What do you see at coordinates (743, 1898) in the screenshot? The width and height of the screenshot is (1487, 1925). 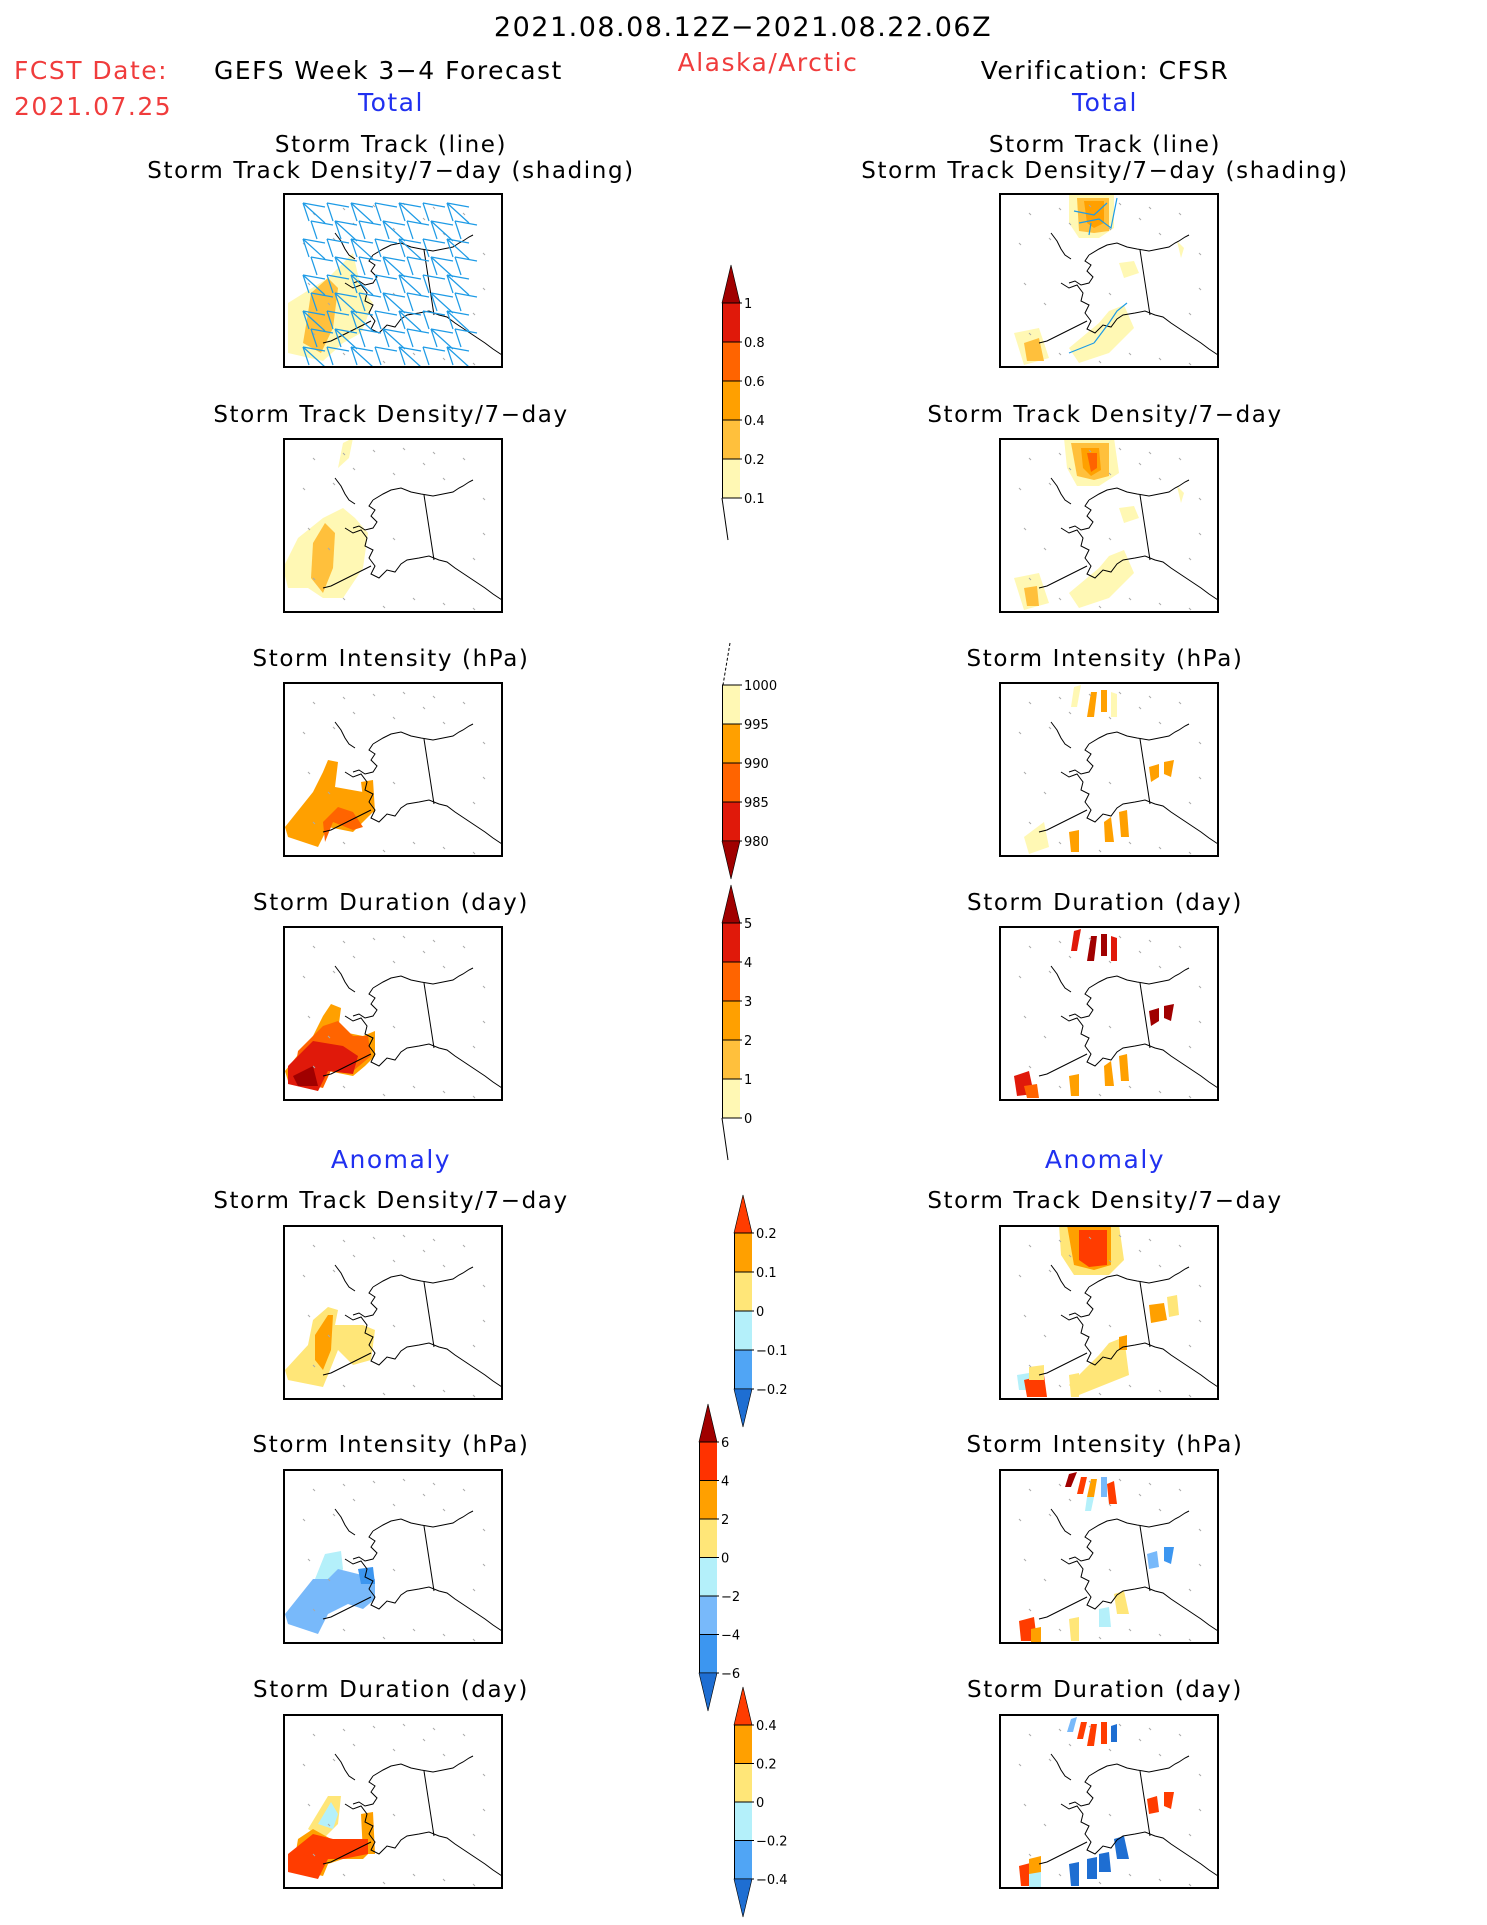 I see `colorbar-arrow-bottom` at bounding box center [743, 1898].